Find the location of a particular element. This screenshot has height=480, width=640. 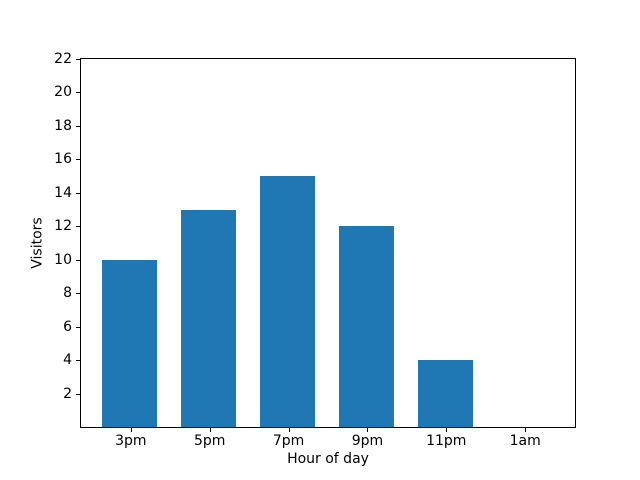

bar-9pm is located at coordinates (366, 326).